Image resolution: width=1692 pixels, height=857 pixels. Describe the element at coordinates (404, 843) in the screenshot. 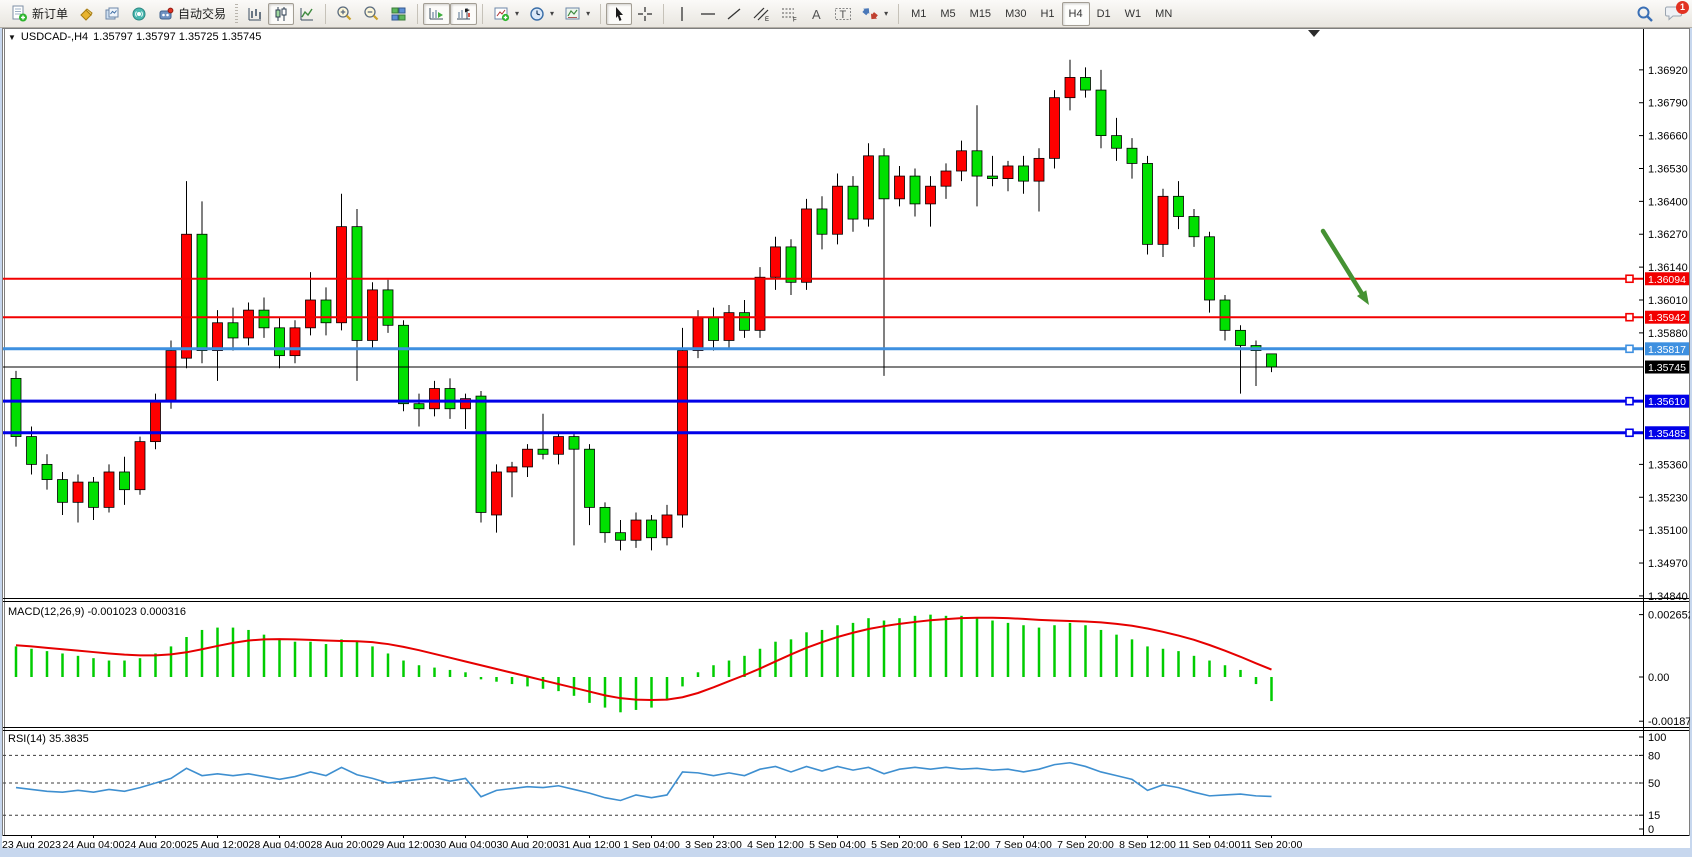

I see `svg-text: 29 Aug 12:00` at that location.